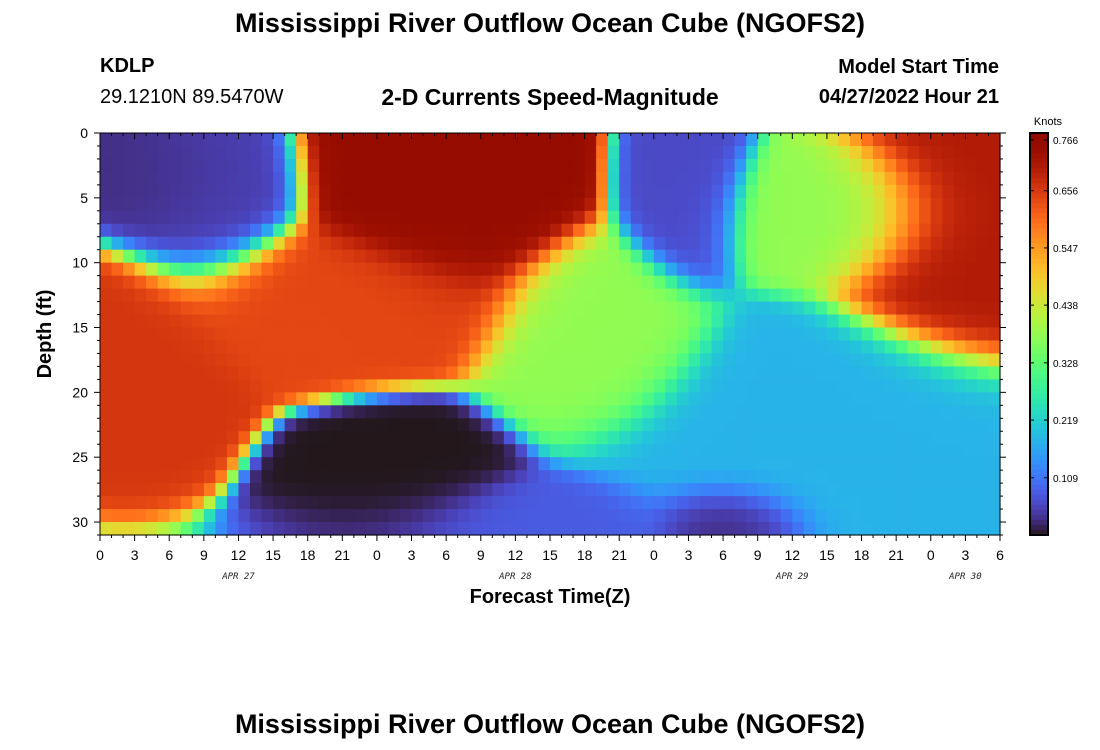 The image size is (1100, 750). Describe the element at coordinates (308, 555) in the screenshot. I see `x-tick-label: 18` at that location.